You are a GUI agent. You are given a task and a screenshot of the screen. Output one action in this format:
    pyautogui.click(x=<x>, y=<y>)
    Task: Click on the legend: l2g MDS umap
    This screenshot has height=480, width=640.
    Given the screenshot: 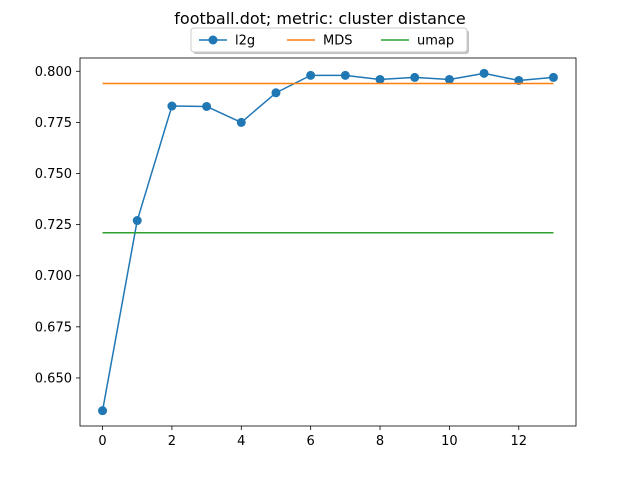 What is the action you would take?
    pyautogui.click(x=329, y=40)
    